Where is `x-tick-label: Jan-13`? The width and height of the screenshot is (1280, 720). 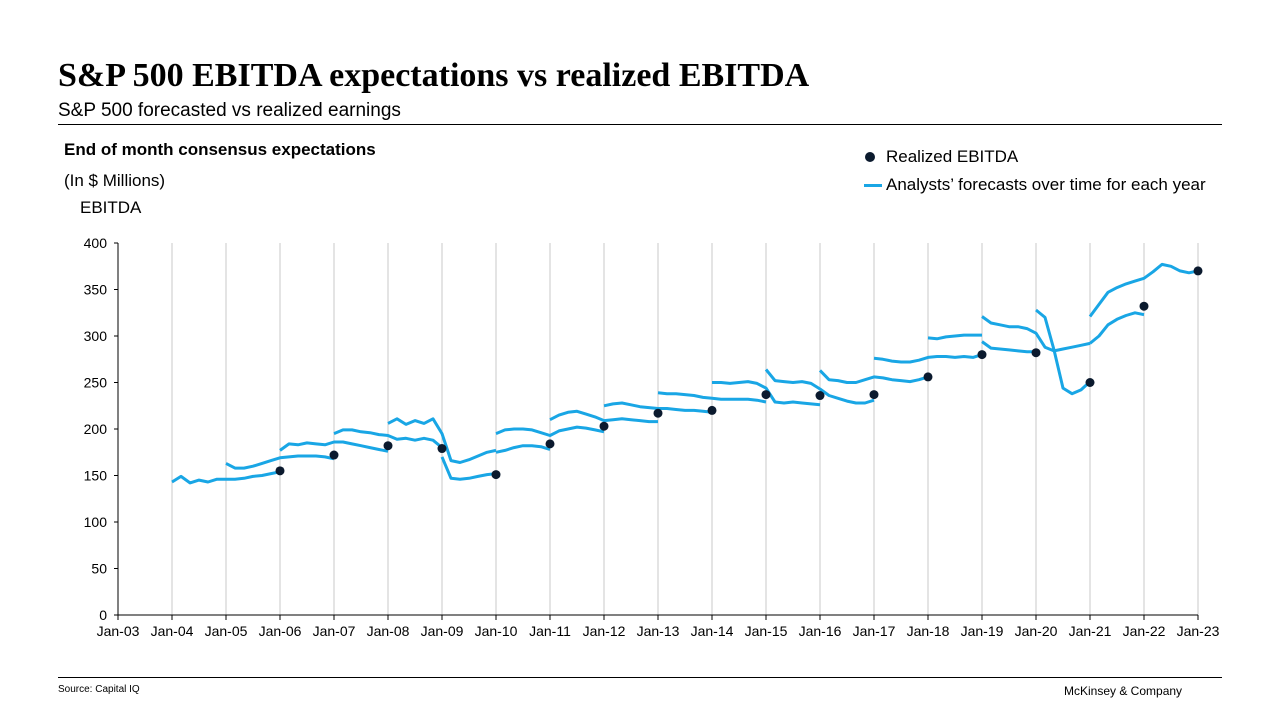 x-tick-label: Jan-13 is located at coordinates (658, 631).